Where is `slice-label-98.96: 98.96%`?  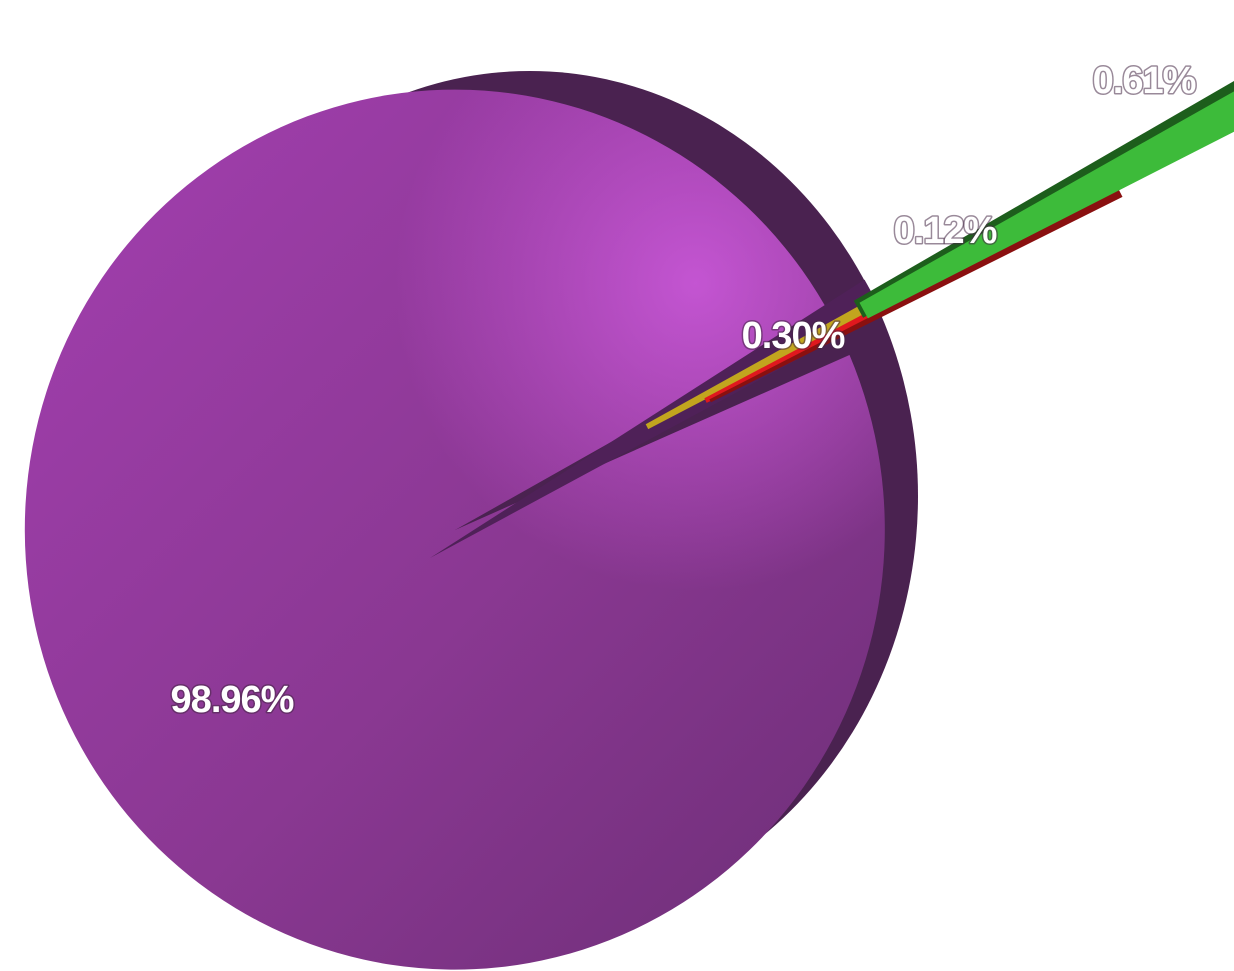
slice-label-98.96: 98.96% is located at coordinates (232, 700).